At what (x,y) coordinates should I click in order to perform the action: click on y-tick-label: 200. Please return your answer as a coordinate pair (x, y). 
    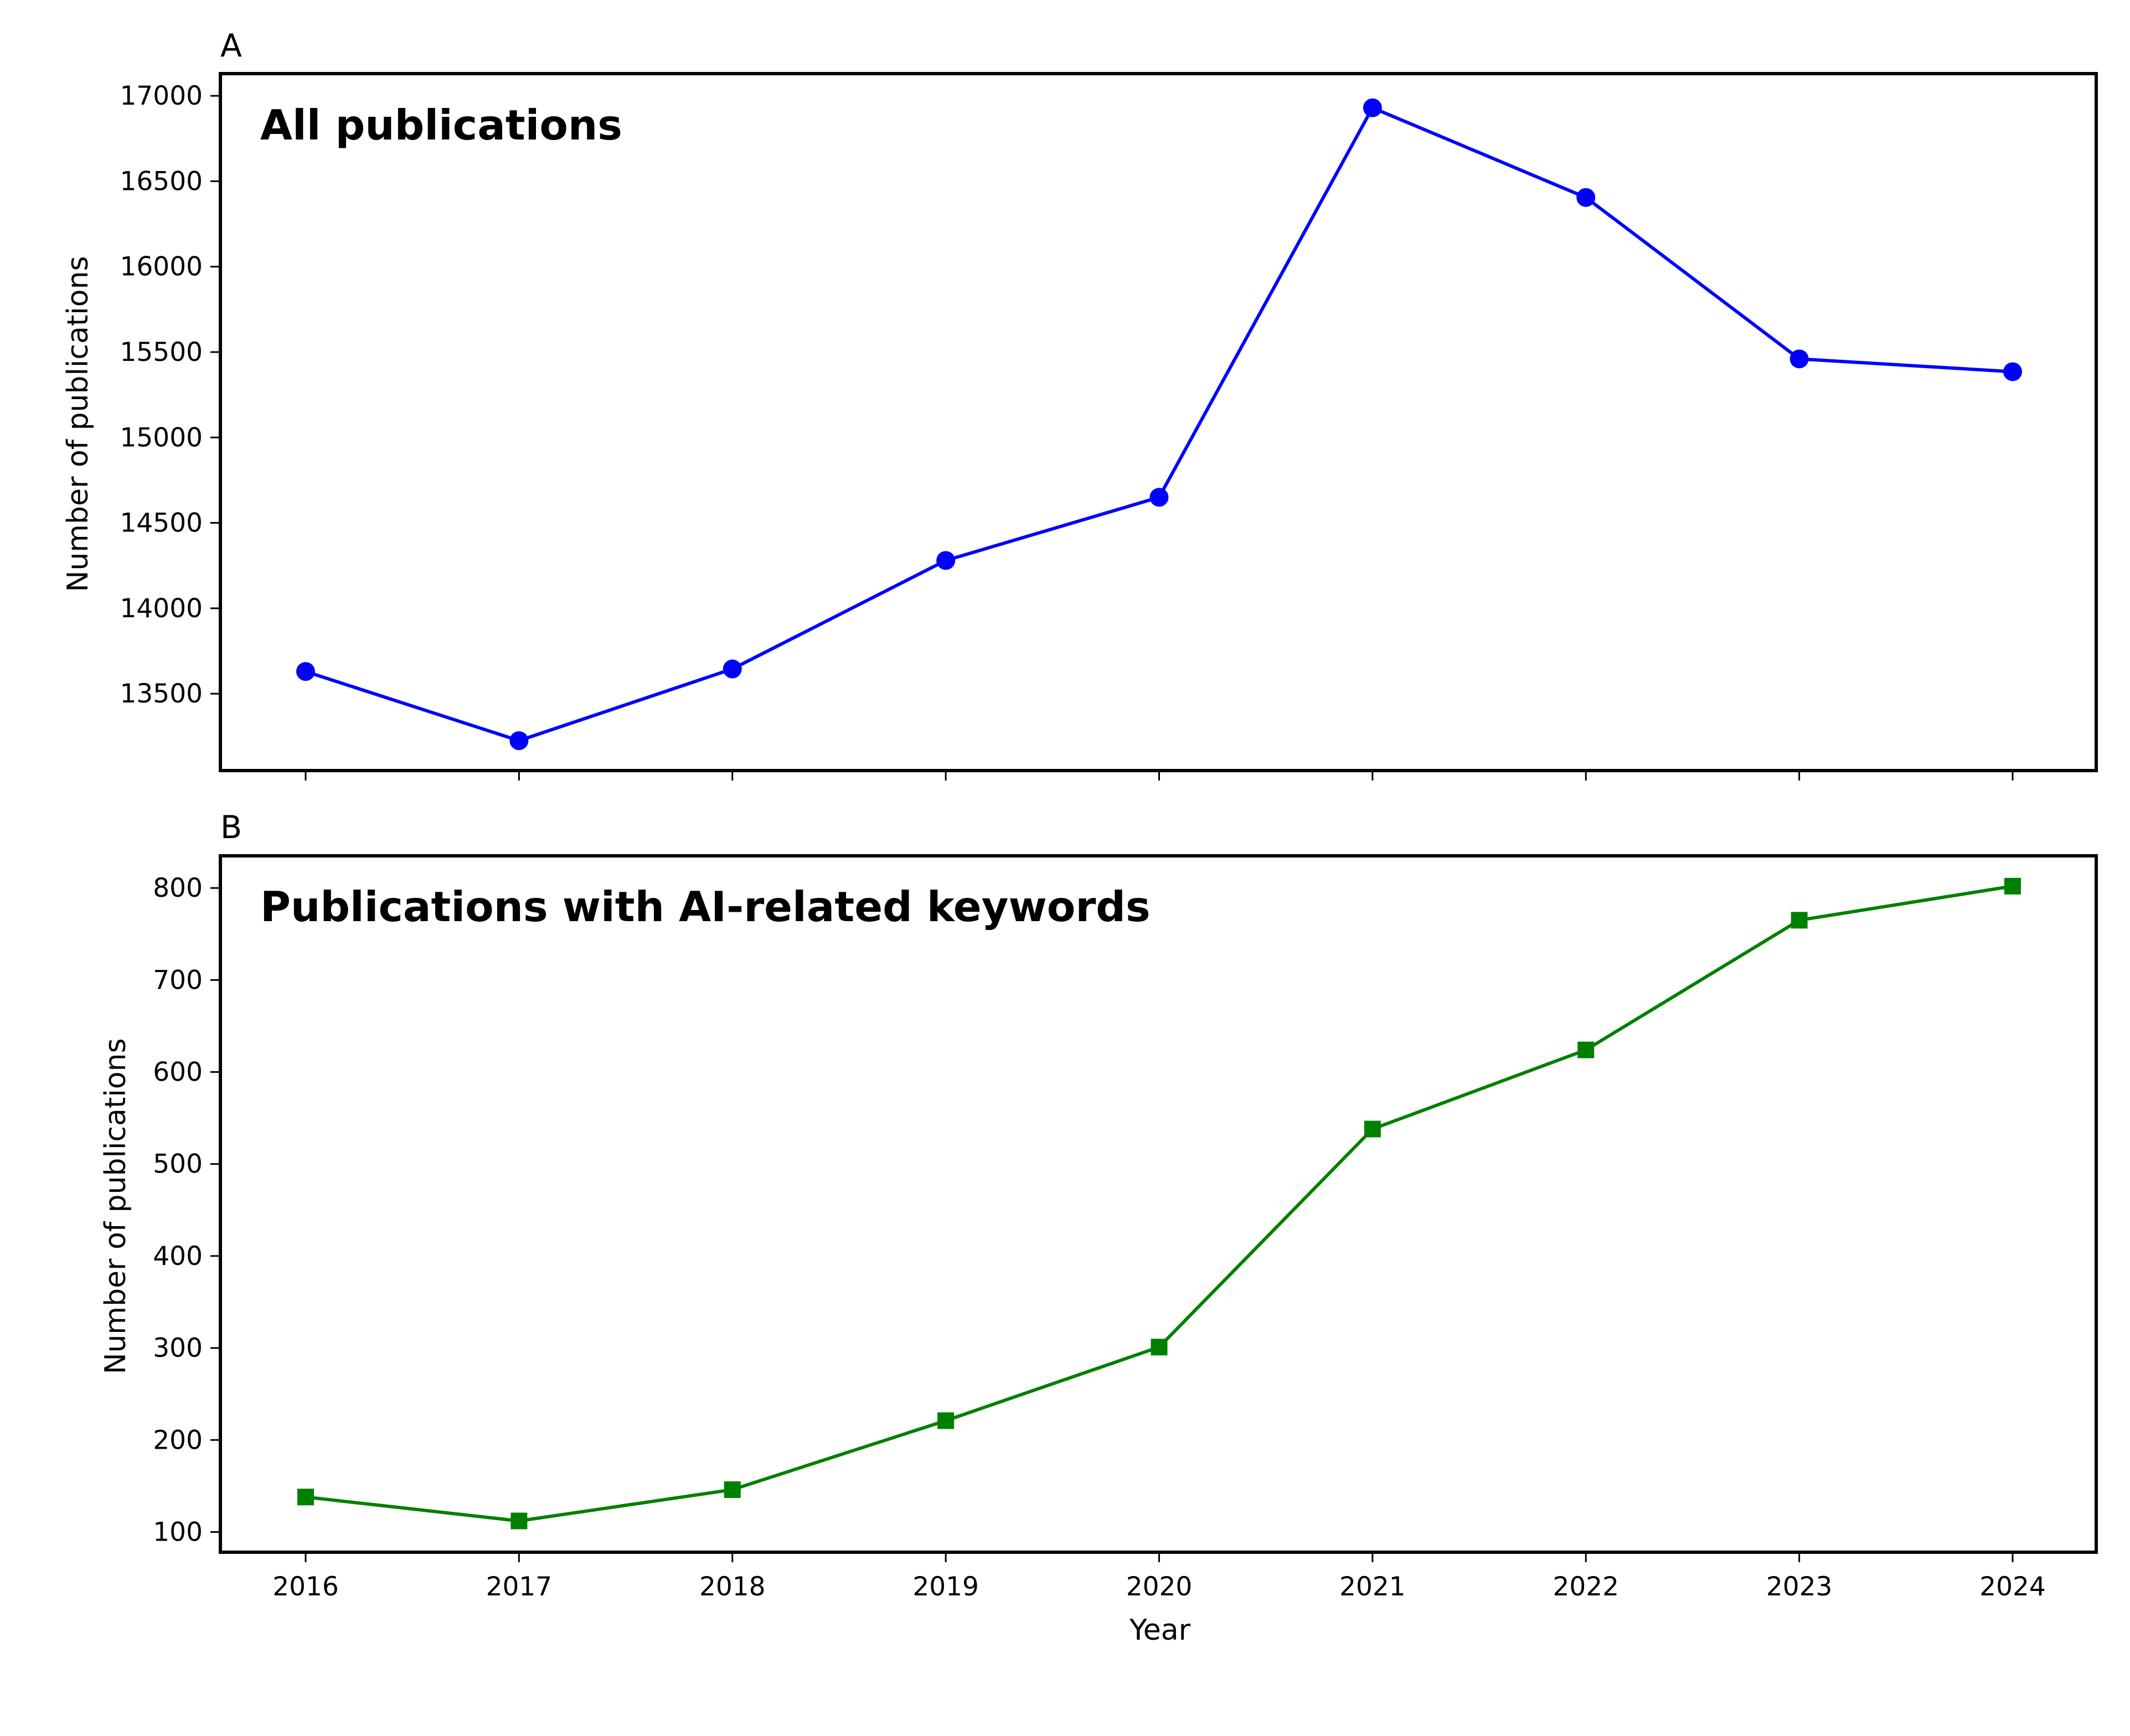
    Looking at the image, I should click on (178, 1440).